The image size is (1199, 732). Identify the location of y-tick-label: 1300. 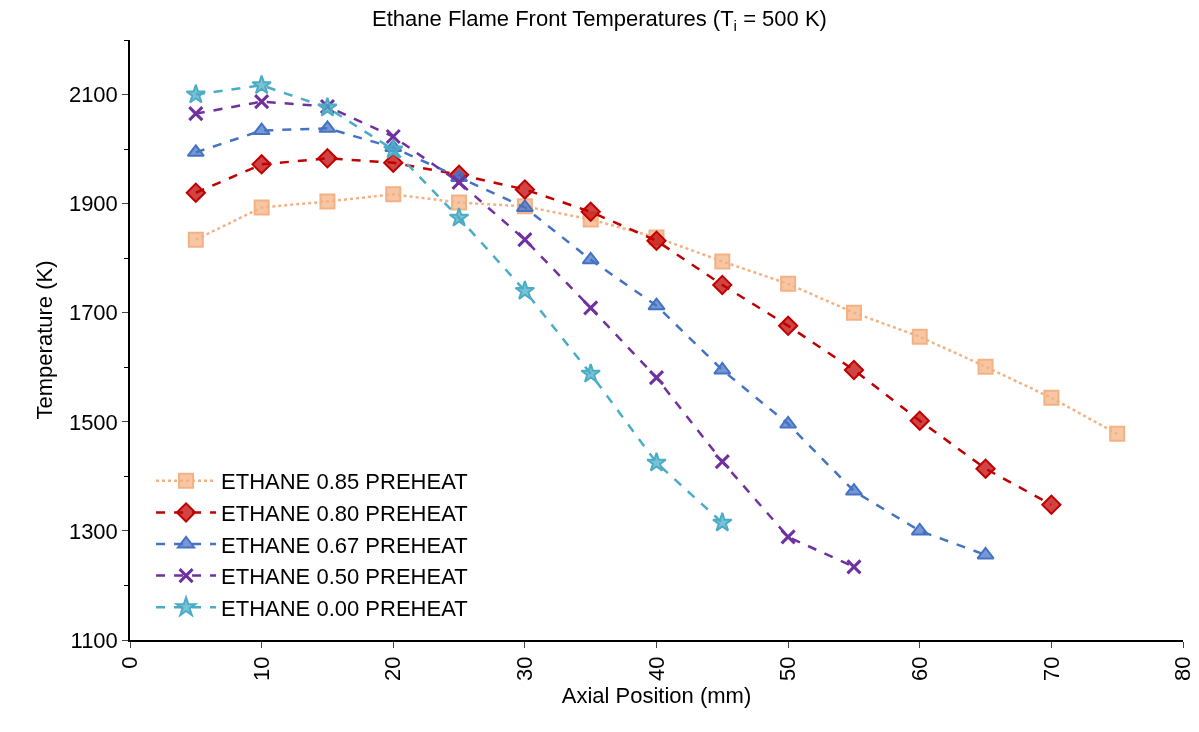
(93, 531).